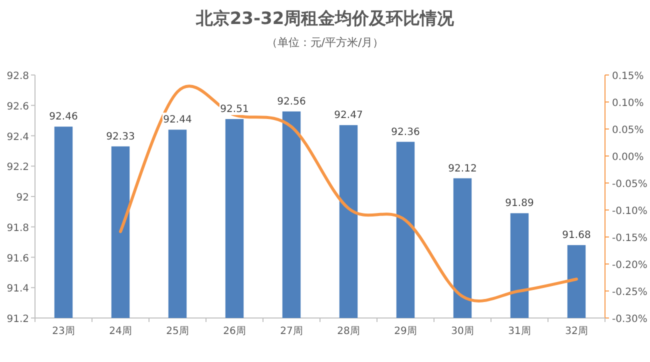 The height and width of the screenshot is (362, 650). What do you see at coordinates (234, 110) in the screenshot?
I see `data-label: 92.51` at bounding box center [234, 110].